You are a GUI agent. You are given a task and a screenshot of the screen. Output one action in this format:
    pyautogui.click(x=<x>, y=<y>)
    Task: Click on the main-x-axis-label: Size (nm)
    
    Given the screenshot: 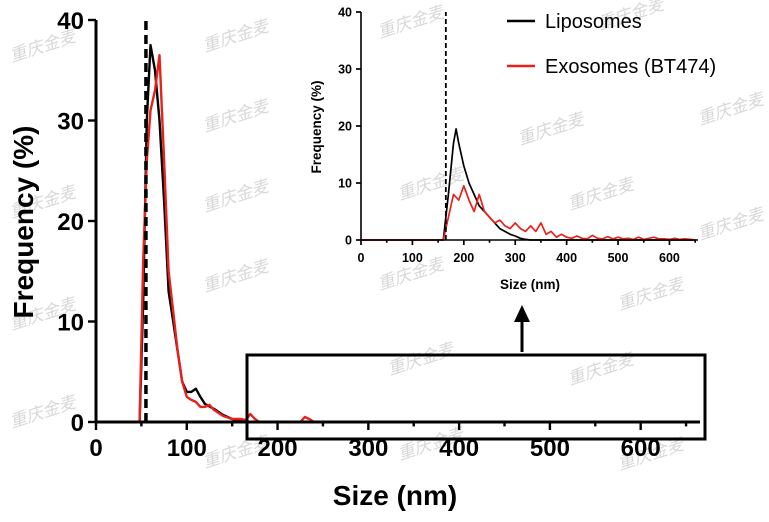 What is the action you would take?
    pyautogui.click(x=395, y=495)
    